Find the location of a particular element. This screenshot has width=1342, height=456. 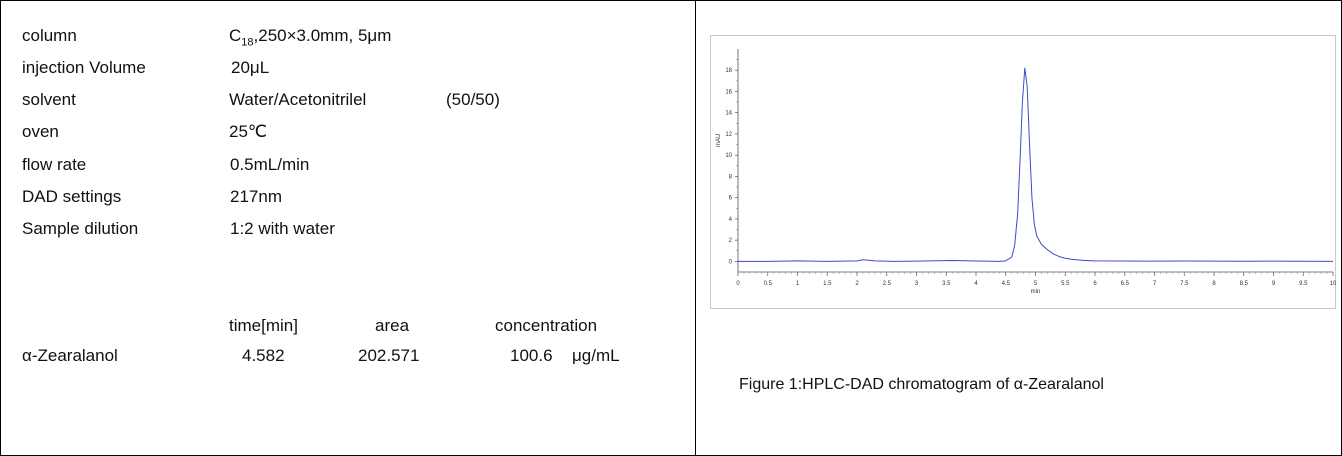

y-tick-label: 0 is located at coordinates (731, 262).